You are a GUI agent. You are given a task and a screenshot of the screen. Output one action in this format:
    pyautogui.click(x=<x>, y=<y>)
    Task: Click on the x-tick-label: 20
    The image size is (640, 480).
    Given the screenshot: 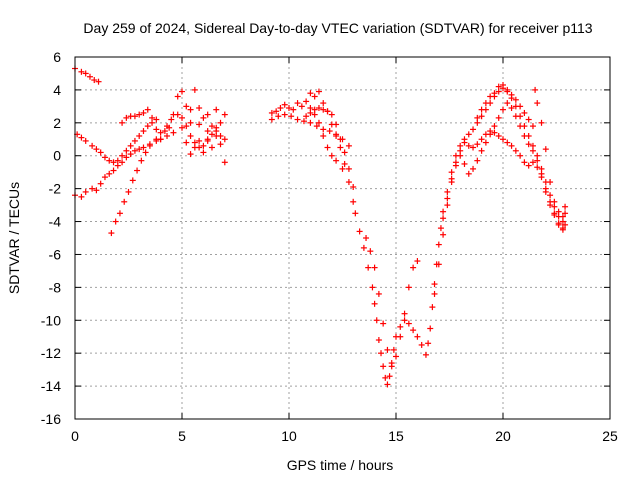 What is the action you would take?
    pyautogui.click(x=503, y=436)
    